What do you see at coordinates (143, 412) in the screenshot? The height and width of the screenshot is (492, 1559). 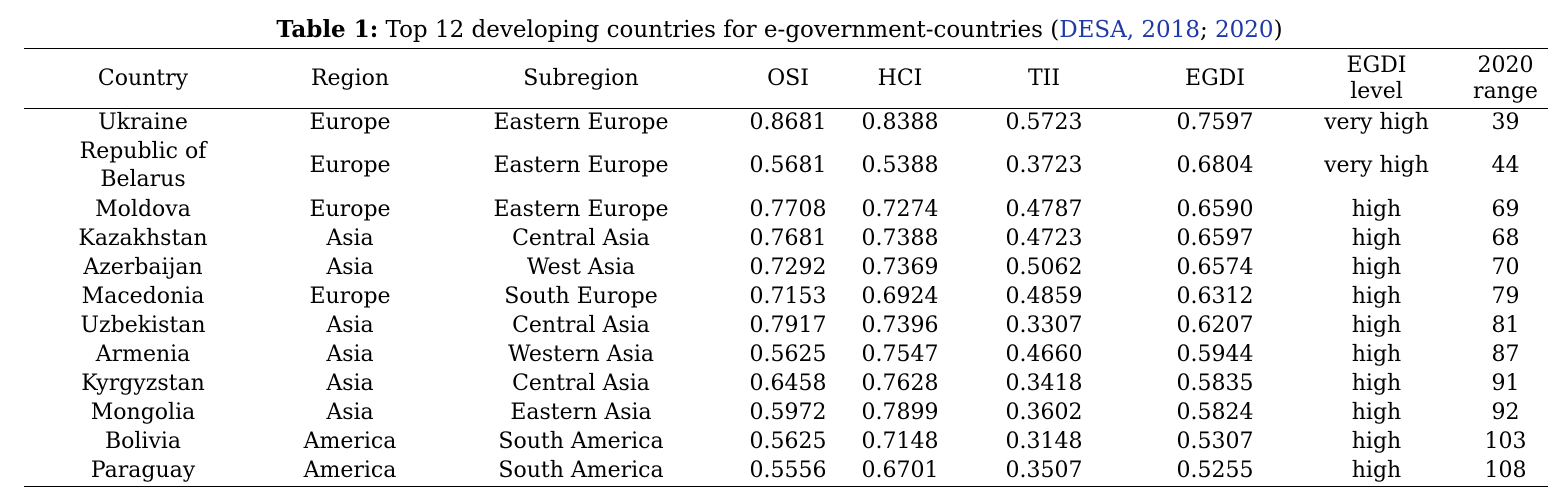 I see `cell-country: Mongolia` at bounding box center [143, 412].